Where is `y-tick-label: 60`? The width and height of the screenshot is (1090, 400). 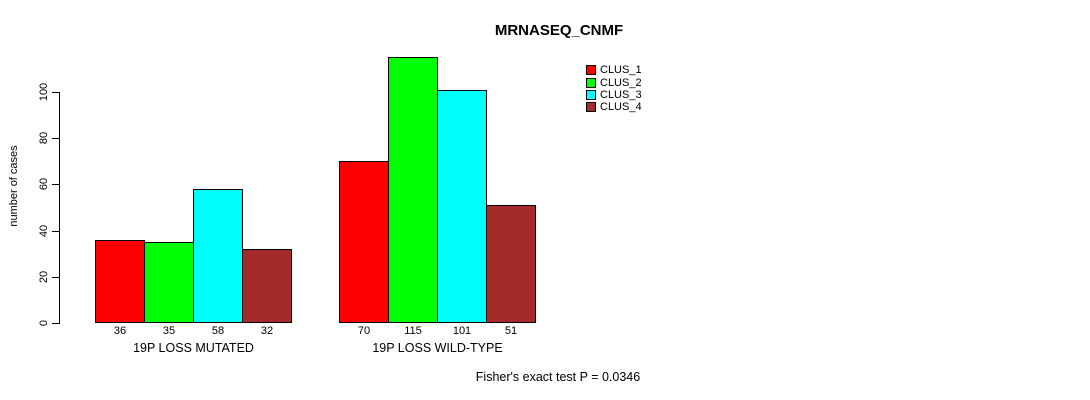 y-tick-label: 60 is located at coordinates (44, 184).